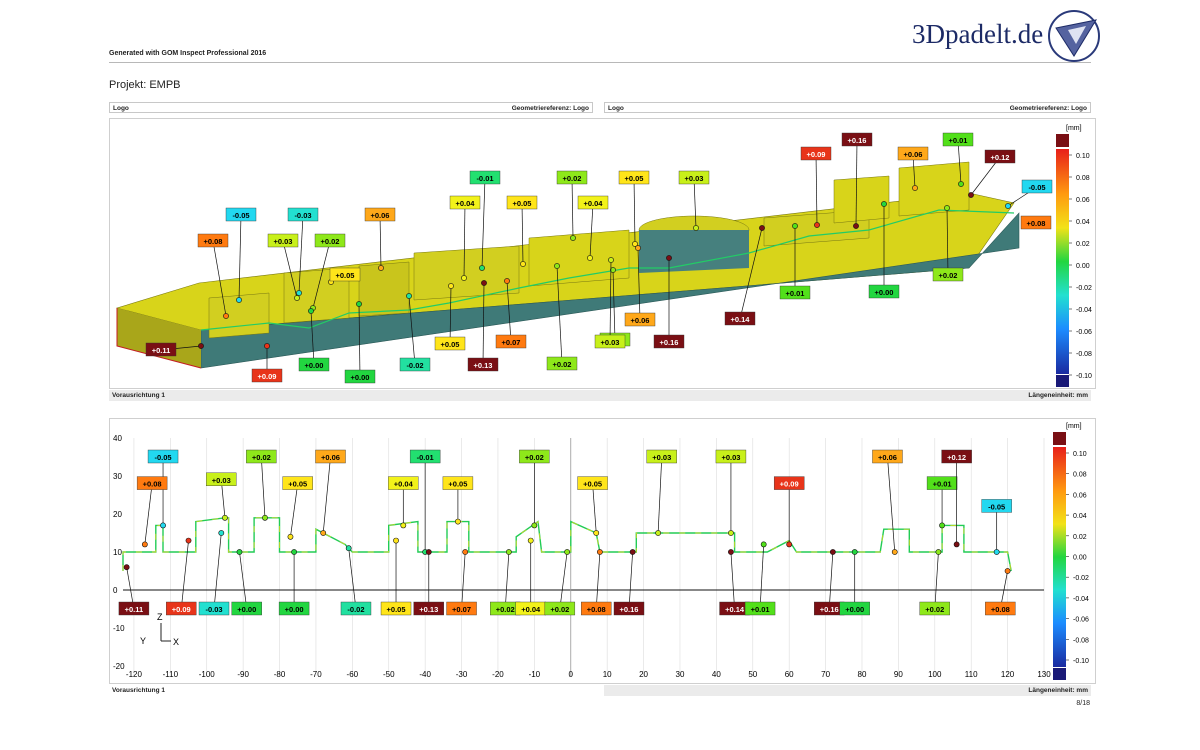 The width and height of the screenshot is (1200, 750). What do you see at coordinates (1059, 438) in the screenshot?
I see `legend-max-swatch` at bounding box center [1059, 438].